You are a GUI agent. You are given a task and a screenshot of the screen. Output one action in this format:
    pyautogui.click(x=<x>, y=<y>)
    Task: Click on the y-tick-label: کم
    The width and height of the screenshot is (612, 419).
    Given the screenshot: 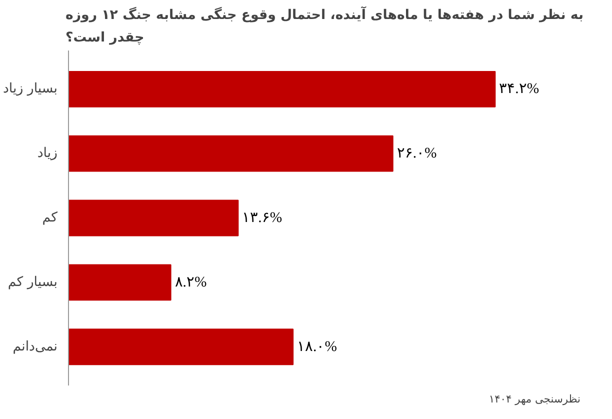 What is the action you would take?
    pyautogui.click(x=50, y=218)
    